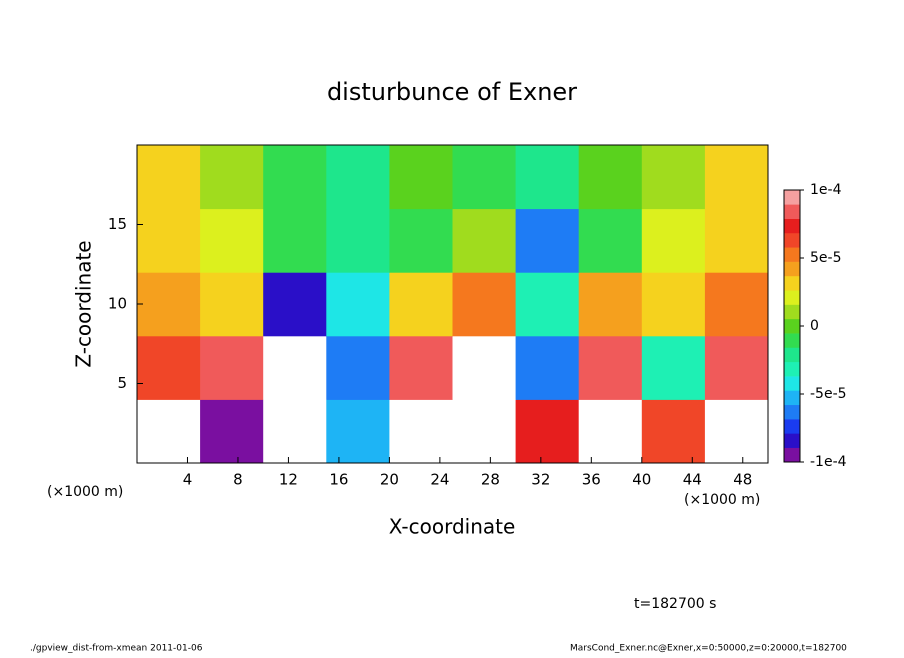  Describe the element at coordinates (116, 649) in the screenshot. I see `footer-left: ./gpview_dist-from-xmean 2011-01-06` at that location.